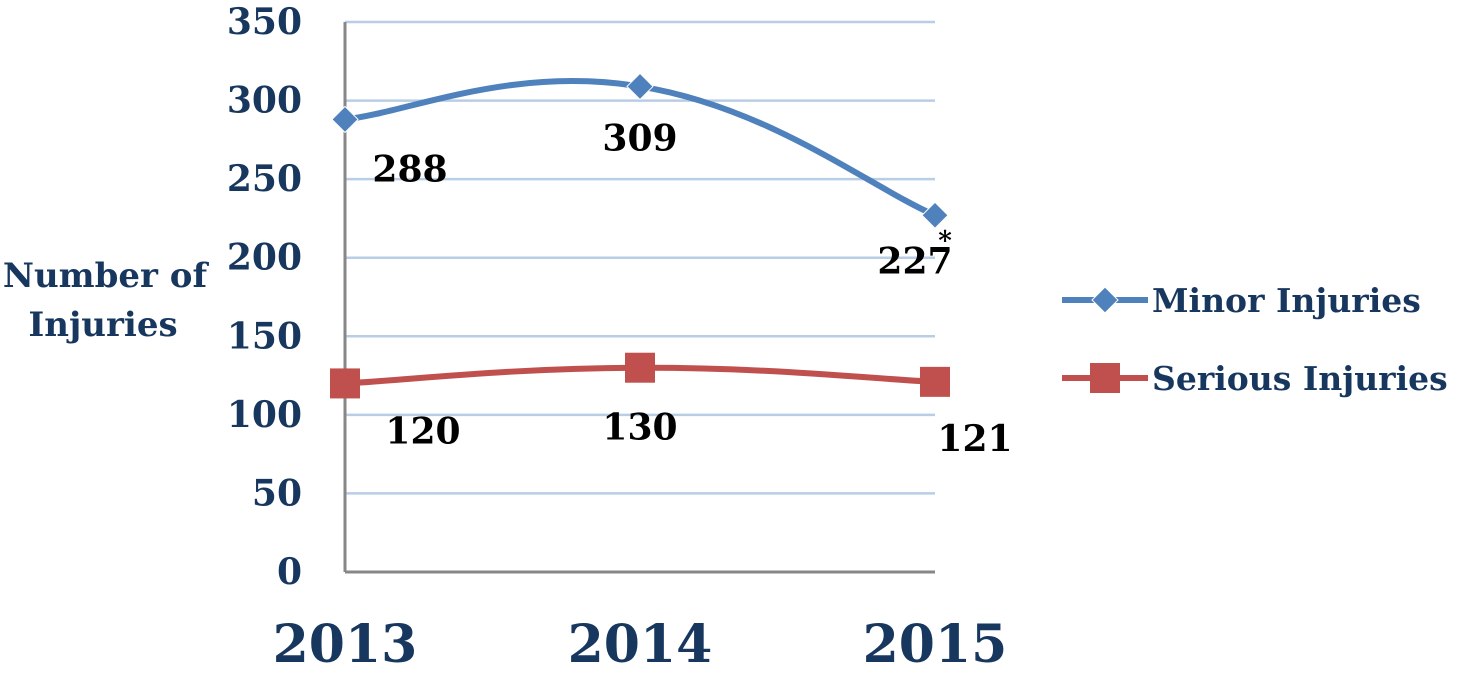 Image resolution: width=1476 pixels, height=679 pixels. I want to click on x-tick-label: 2013, so click(345, 644).